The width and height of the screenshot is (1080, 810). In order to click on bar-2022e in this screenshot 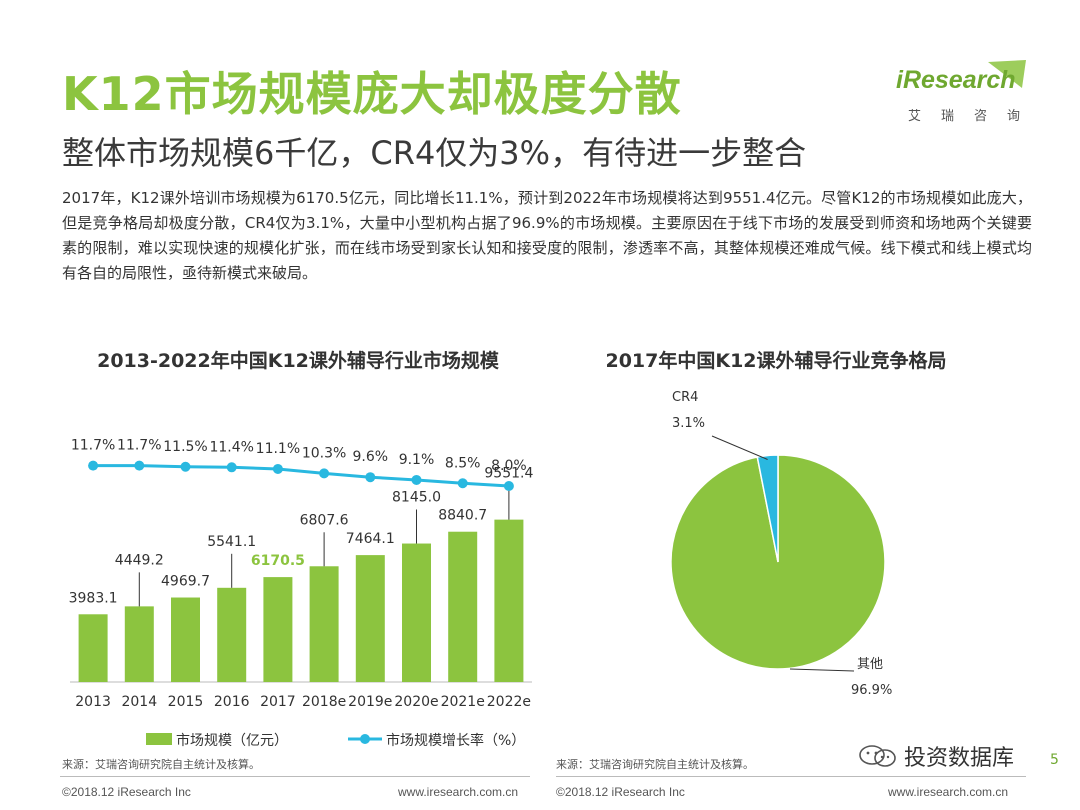, I will do `click(509, 600)`.